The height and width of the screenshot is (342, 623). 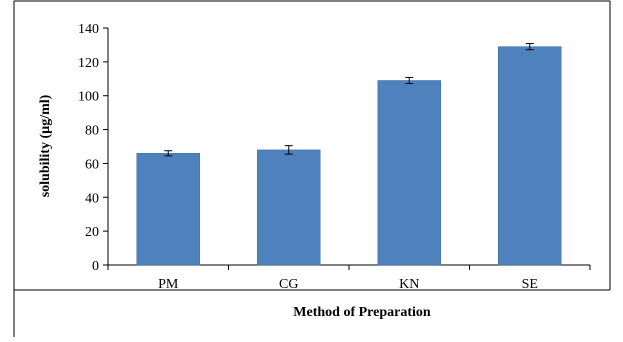 What do you see at coordinates (168, 209) in the screenshot?
I see `bar-pm` at bounding box center [168, 209].